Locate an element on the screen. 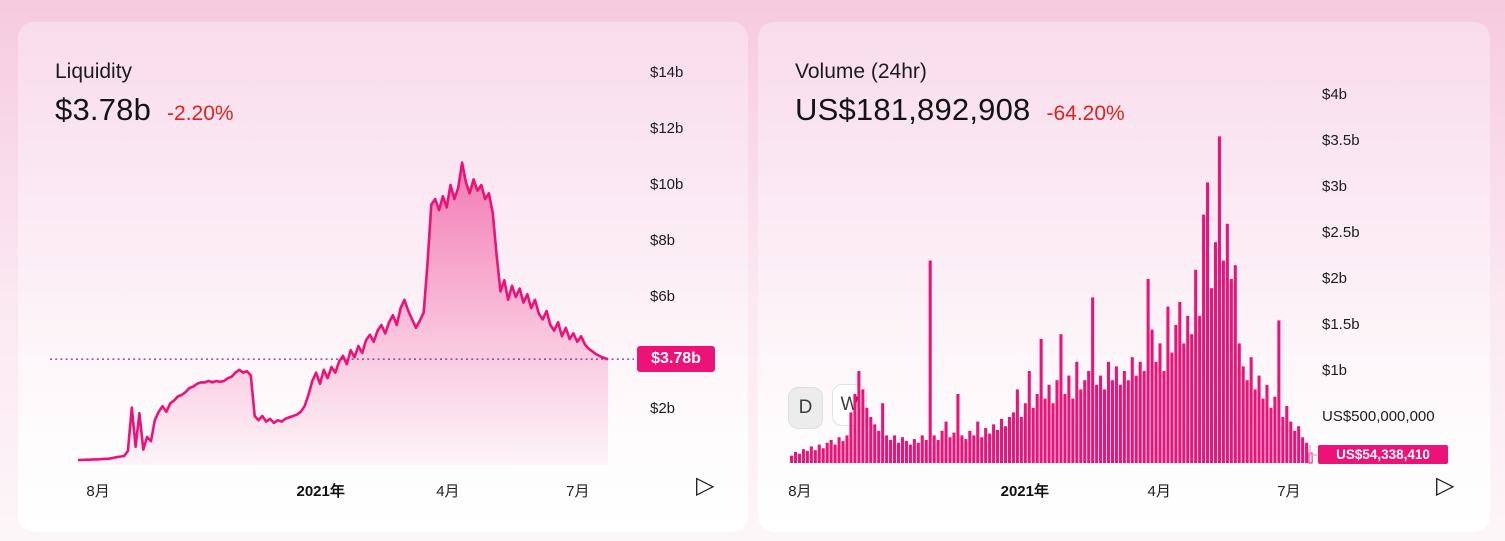 The height and width of the screenshot is (541, 1505). y-axis-tick-label: $1.5b is located at coordinates (1341, 324).